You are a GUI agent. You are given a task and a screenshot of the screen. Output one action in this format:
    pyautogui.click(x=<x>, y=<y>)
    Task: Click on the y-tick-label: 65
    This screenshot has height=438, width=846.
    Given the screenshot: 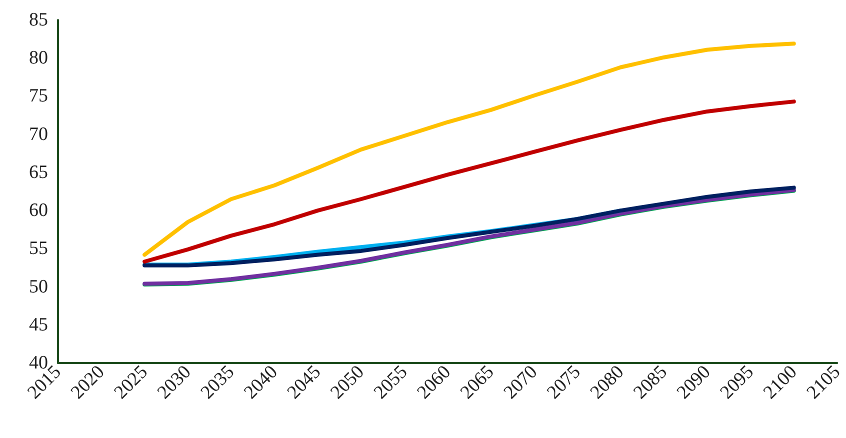 What is the action you would take?
    pyautogui.click(x=38, y=172)
    